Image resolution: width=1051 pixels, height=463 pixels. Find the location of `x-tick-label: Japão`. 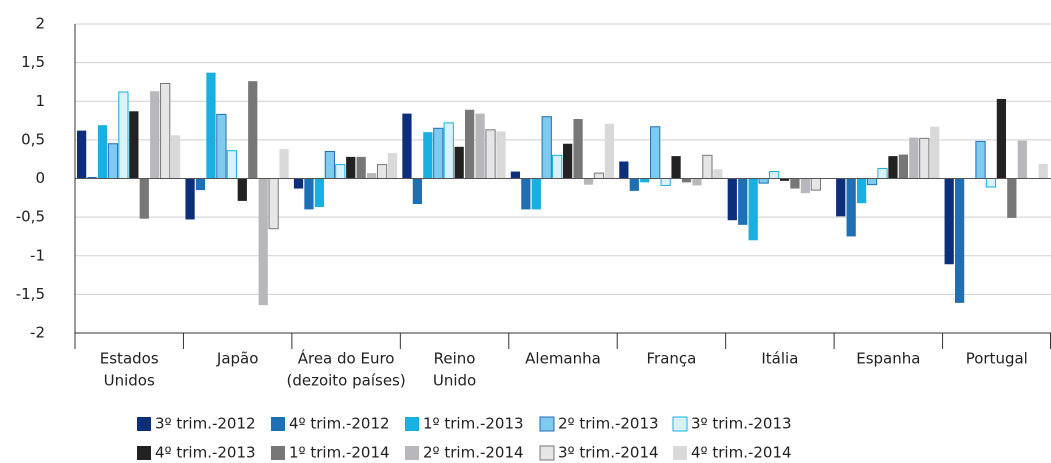

x-tick-label: Japão is located at coordinates (237, 359).